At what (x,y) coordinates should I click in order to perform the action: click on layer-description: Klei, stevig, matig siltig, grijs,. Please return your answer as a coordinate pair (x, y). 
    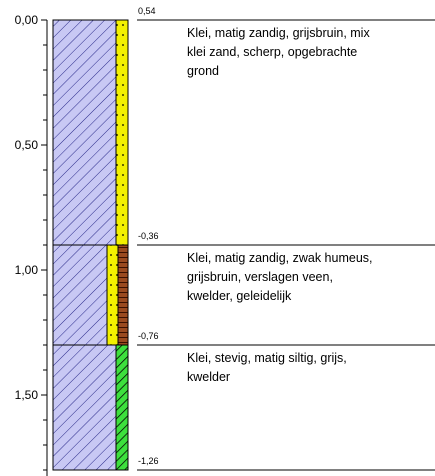
    Looking at the image, I should click on (267, 358).